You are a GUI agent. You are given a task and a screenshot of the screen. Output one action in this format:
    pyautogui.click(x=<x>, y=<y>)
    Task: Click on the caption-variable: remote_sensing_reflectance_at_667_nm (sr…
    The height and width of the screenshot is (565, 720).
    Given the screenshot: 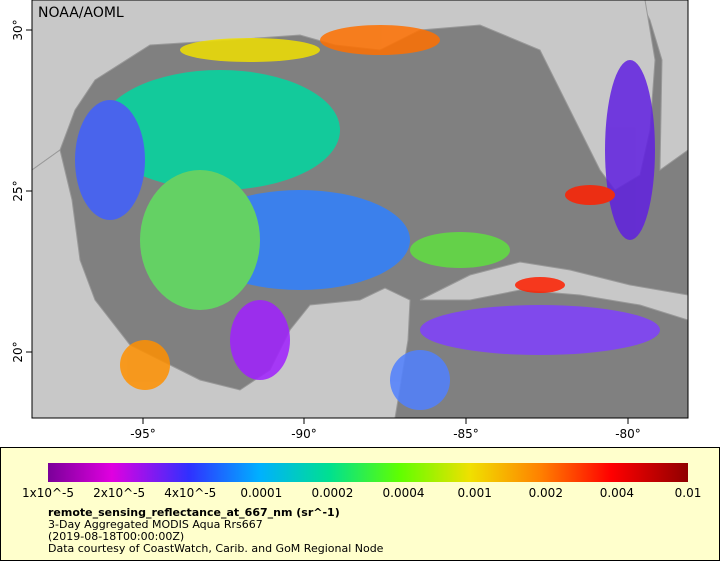 What is the action you would take?
    pyautogui.click(x=194, y=512)
    